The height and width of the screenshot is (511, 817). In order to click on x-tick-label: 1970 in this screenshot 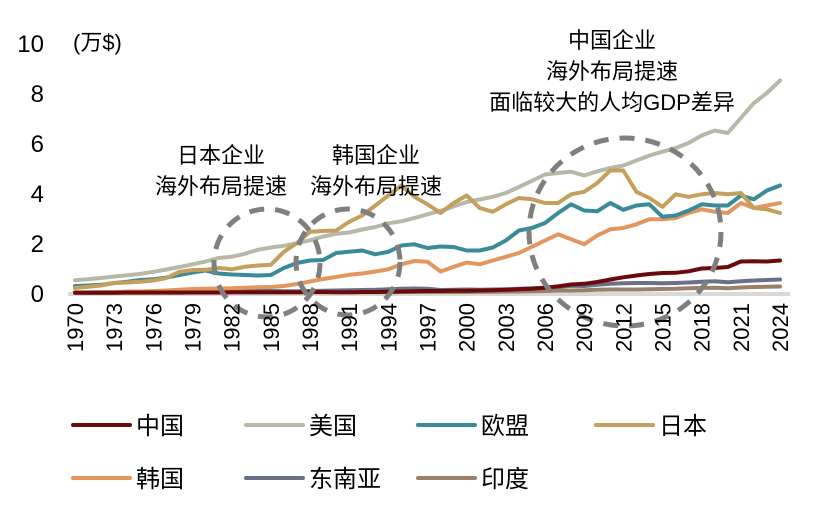, I will do `click(75, 327)`.